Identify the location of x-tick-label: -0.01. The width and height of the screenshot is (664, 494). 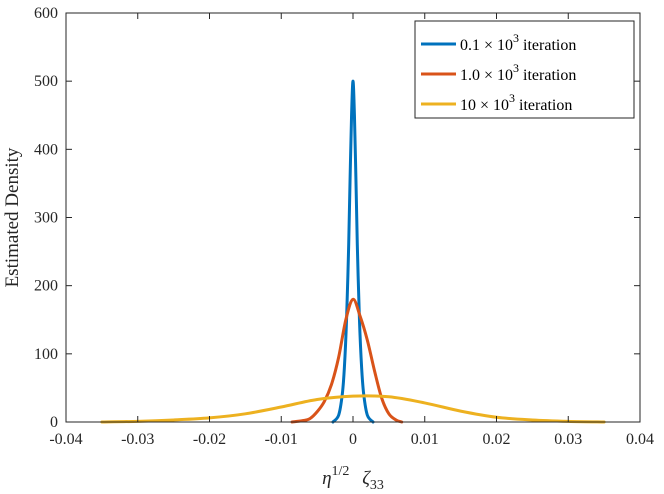
(281, 439).